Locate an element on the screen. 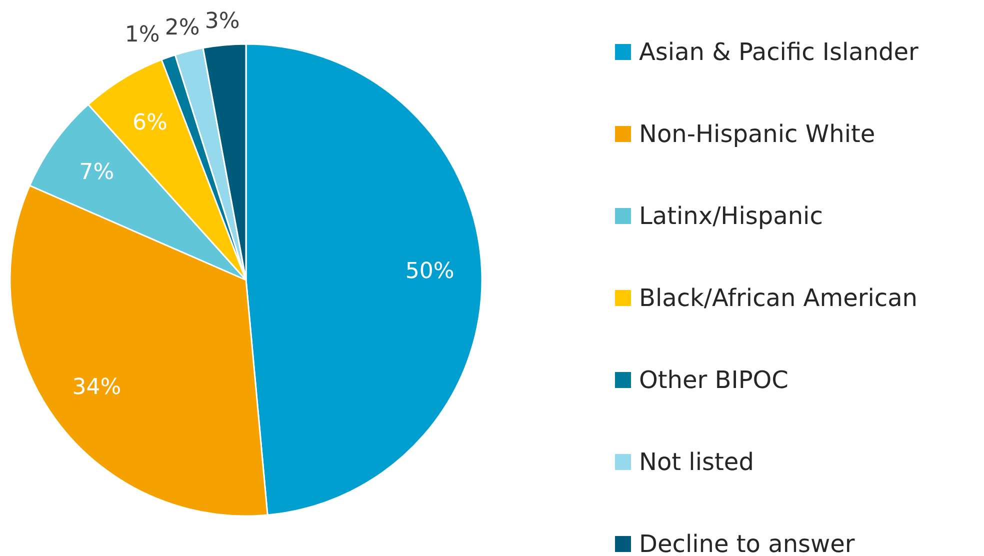  data-label: 50% is located at coordinates (429, 271).